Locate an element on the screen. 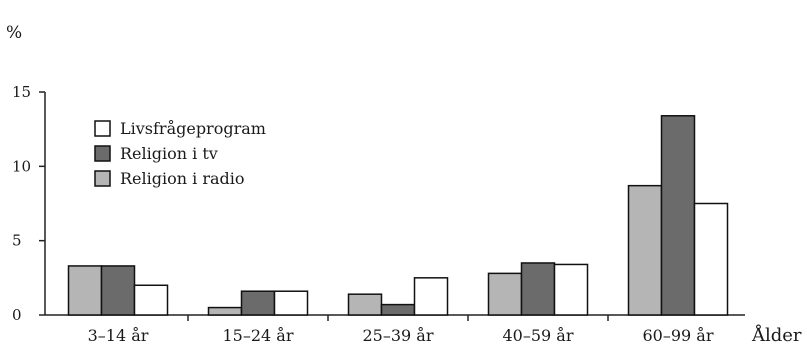 The image size is (807, 350). y-tick-label: 0 is located at coordinates (17, 315).